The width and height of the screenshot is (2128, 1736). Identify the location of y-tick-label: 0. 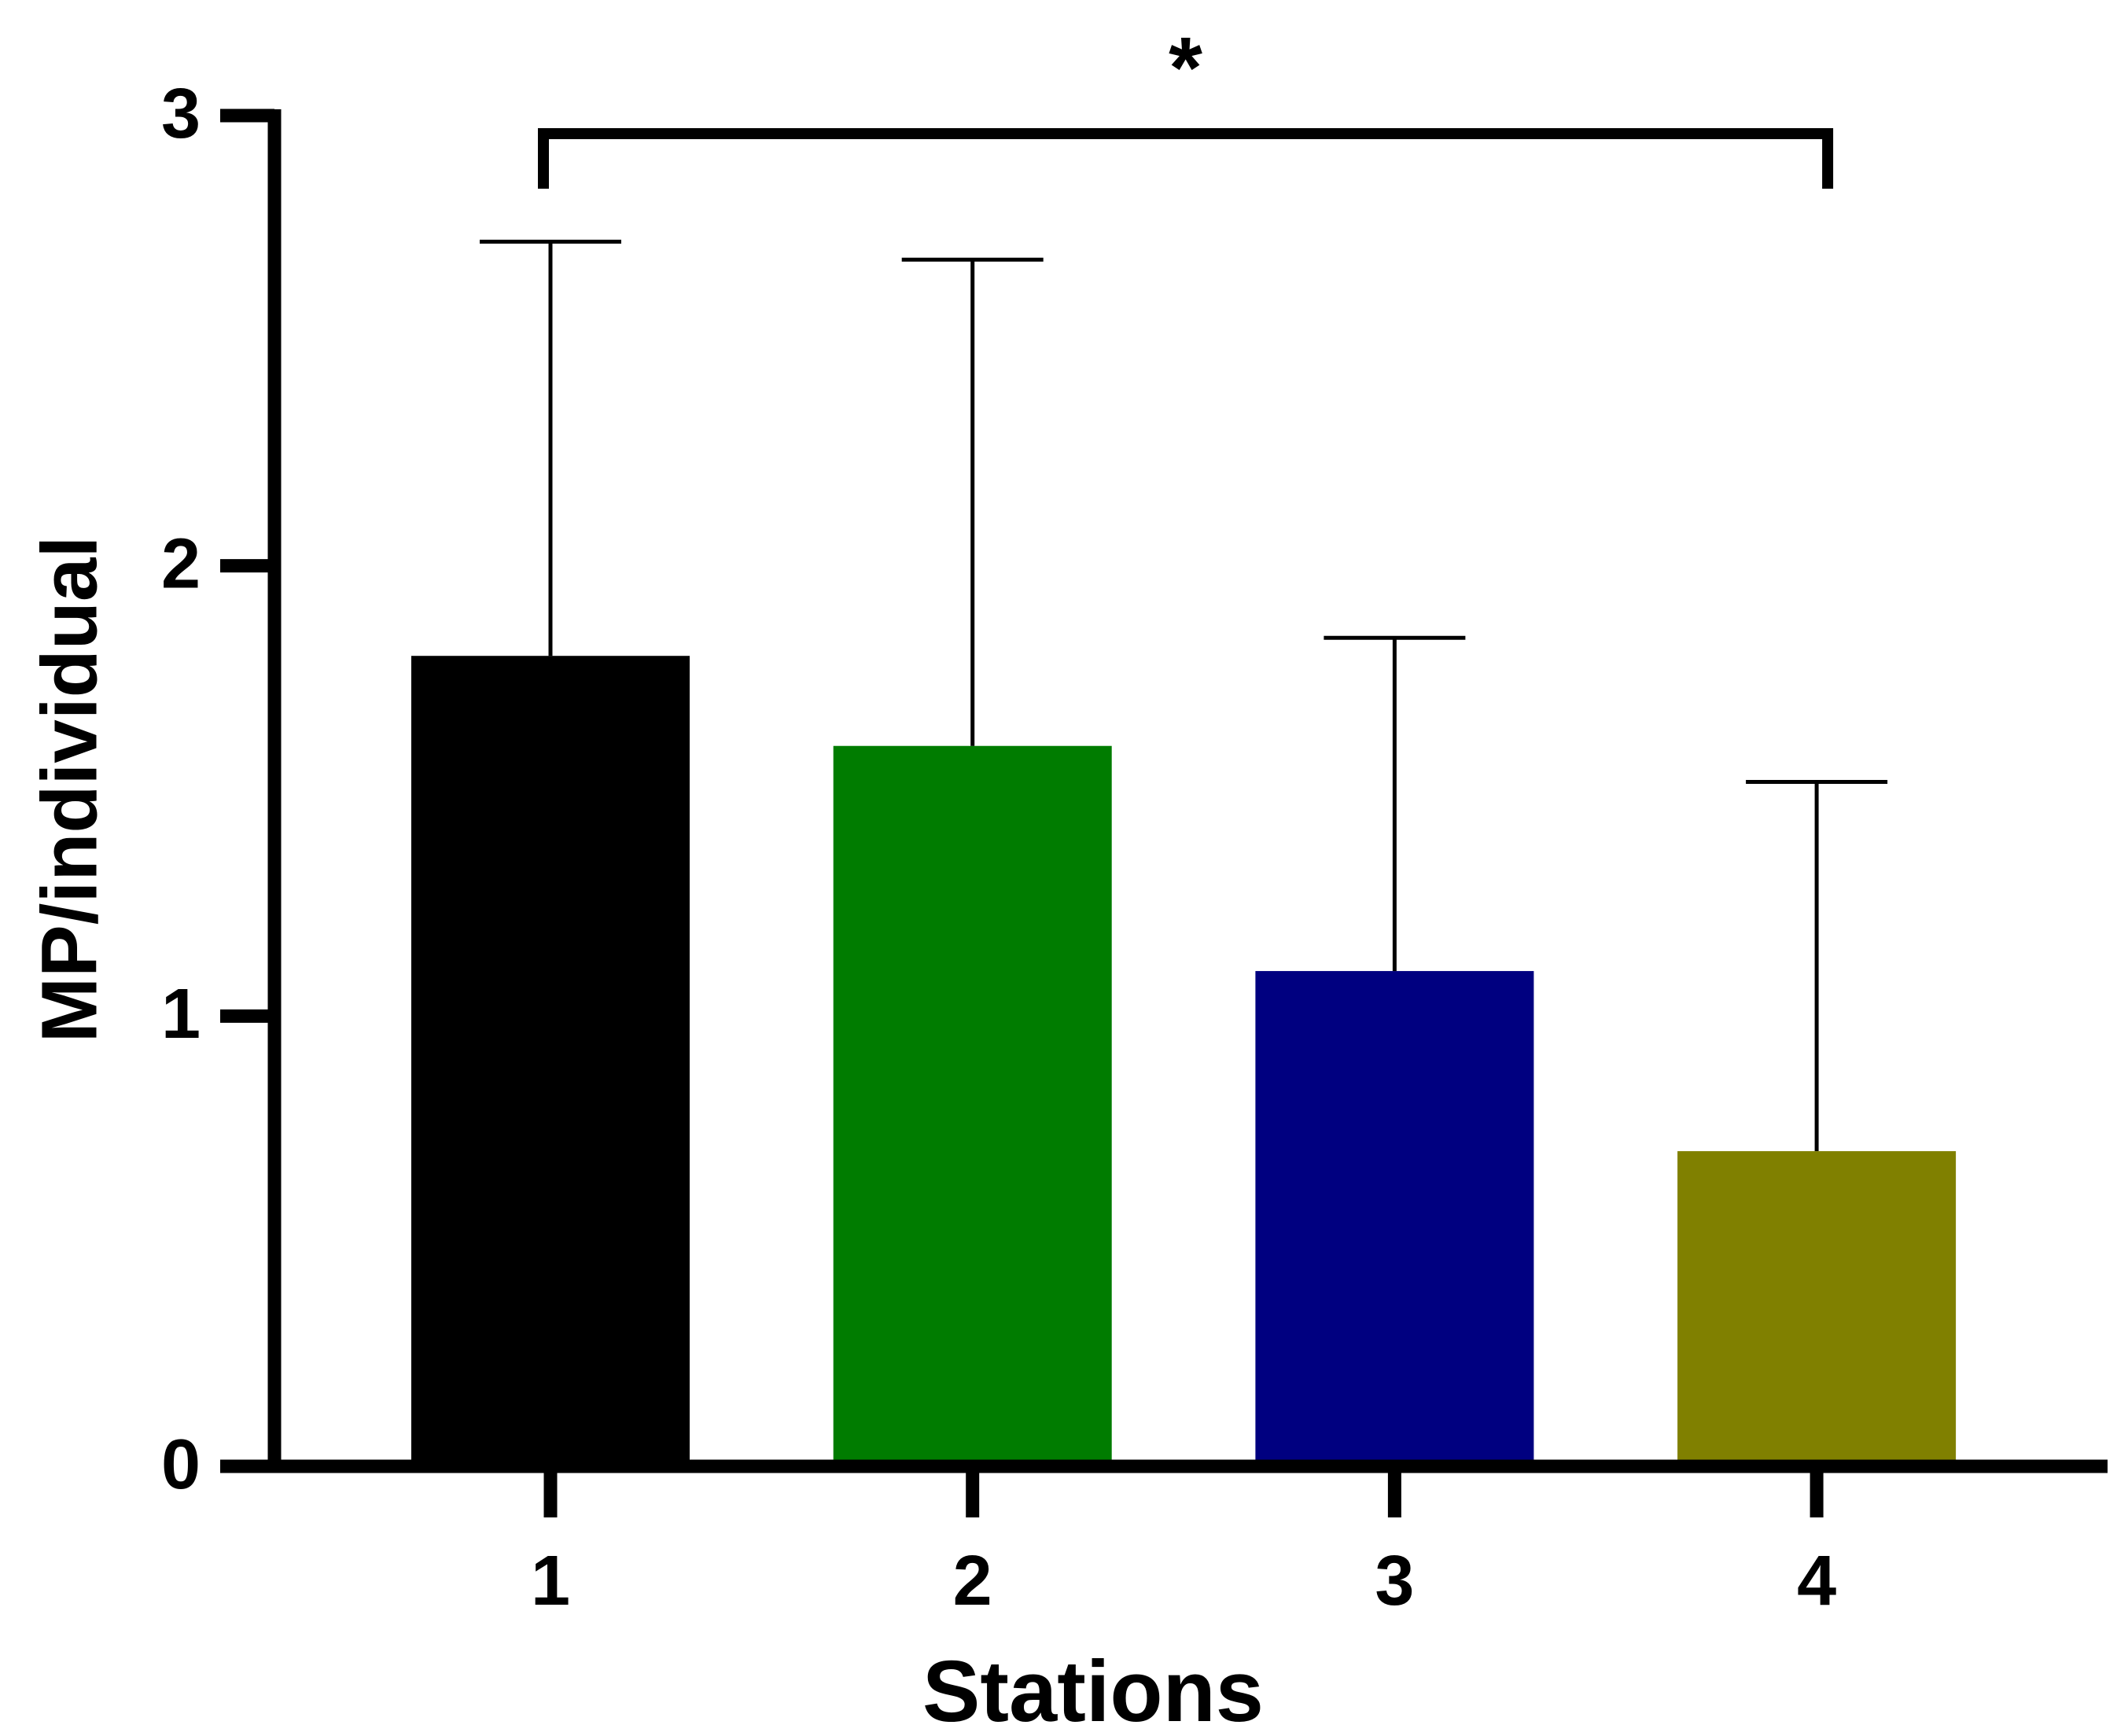
(181, 1465).